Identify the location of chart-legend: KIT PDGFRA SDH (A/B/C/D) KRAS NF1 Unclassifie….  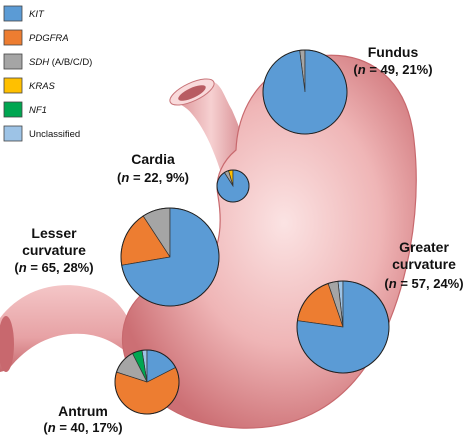
(47, 73).